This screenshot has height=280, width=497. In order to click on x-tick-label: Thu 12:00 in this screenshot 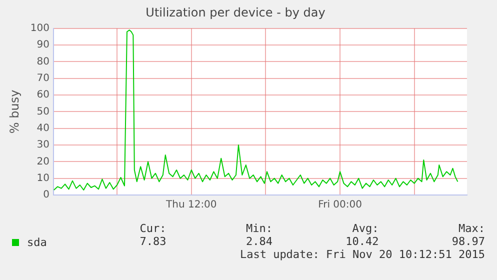, I will do `click(191, 205)`.